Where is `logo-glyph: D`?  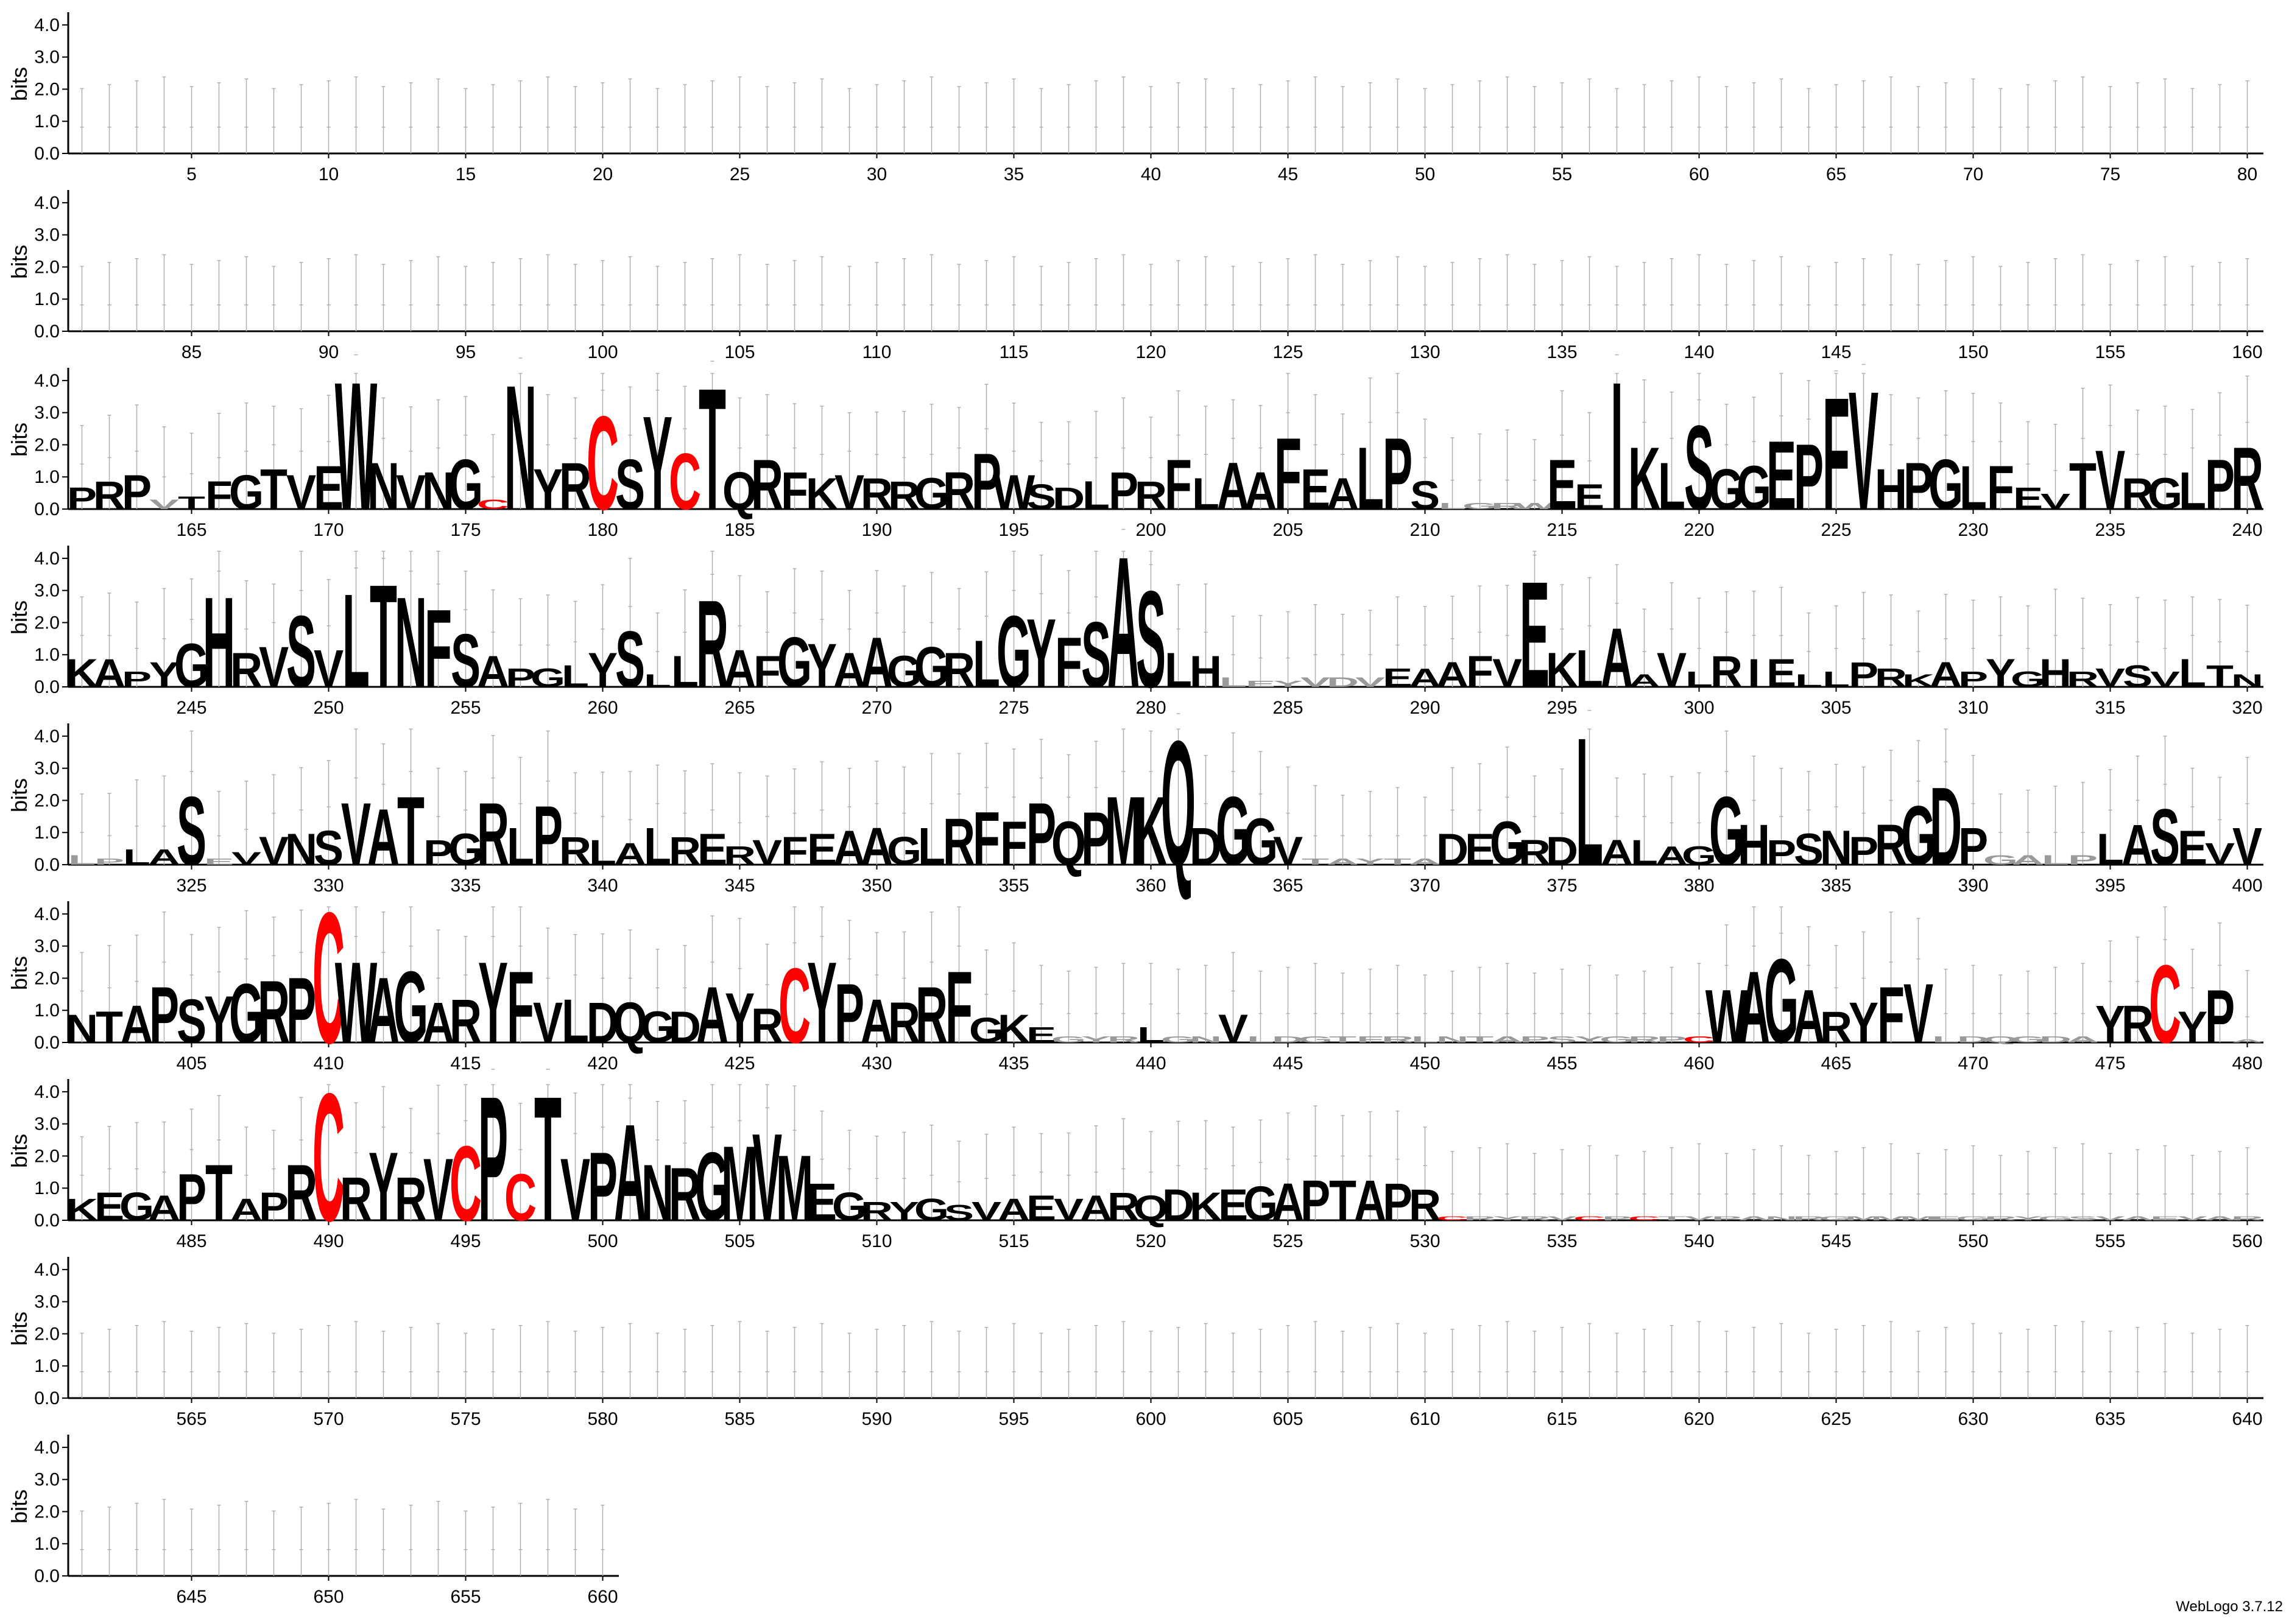
logo-glyph: D is located at coordinates (1288, 1039).